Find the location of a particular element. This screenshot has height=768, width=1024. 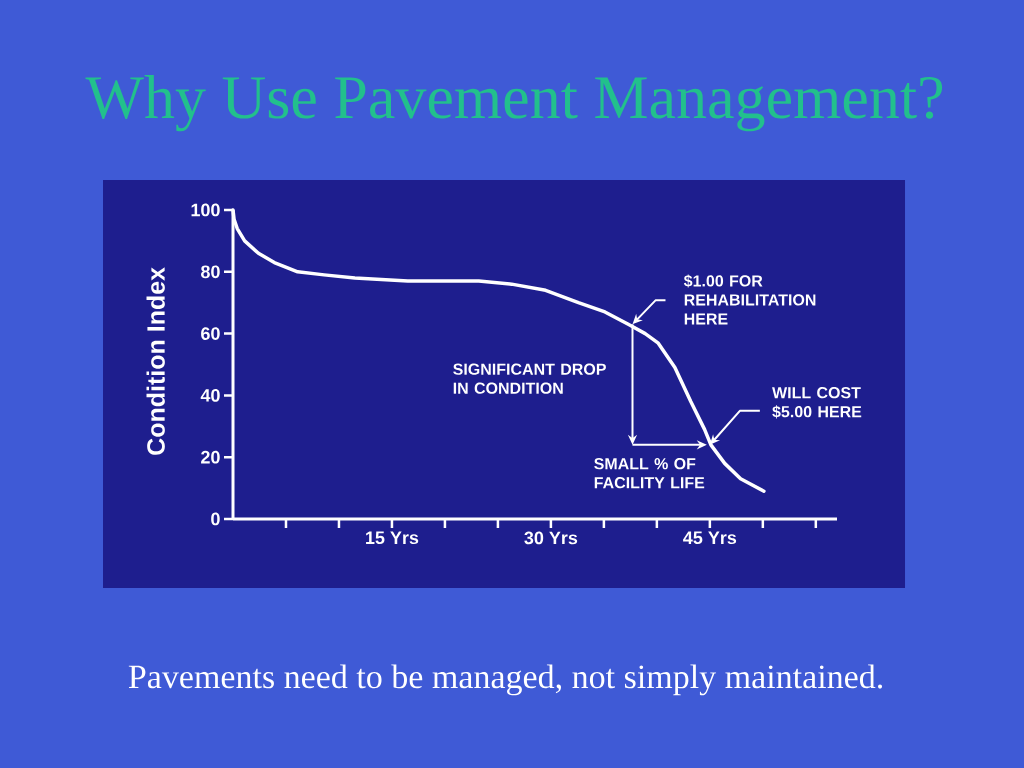

chart-title: Why Use Pavement Management? is located at coordinates (514, 103).